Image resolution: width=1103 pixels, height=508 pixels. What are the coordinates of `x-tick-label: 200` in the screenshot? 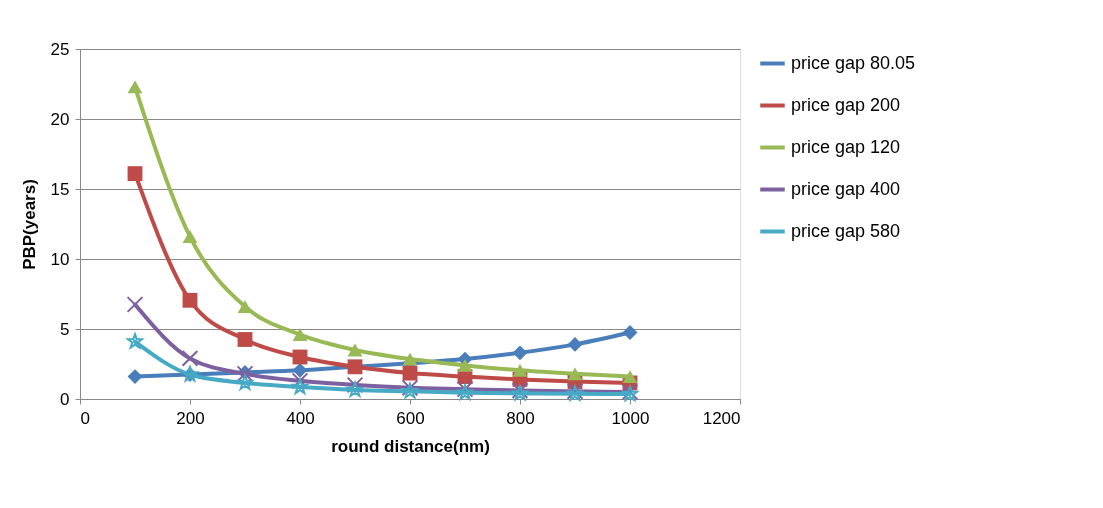 It's located at (190, 418).